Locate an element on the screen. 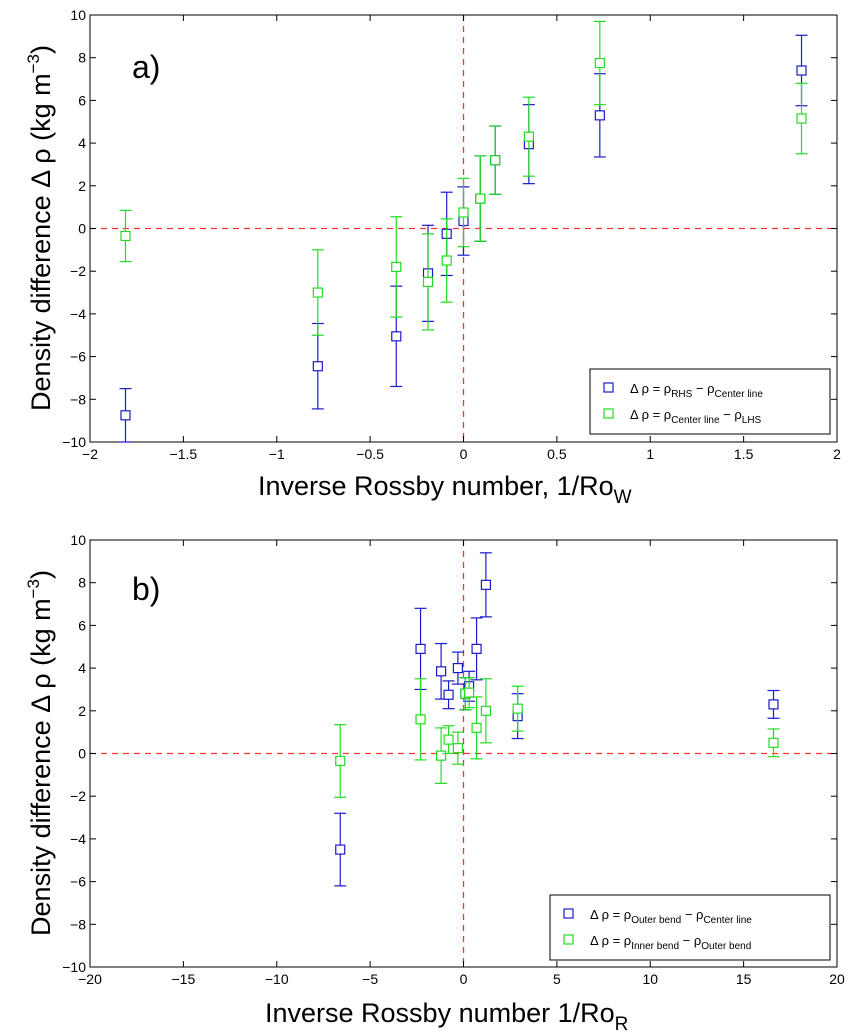  x-tick-label: 20 is located at coordinates (837, 979).